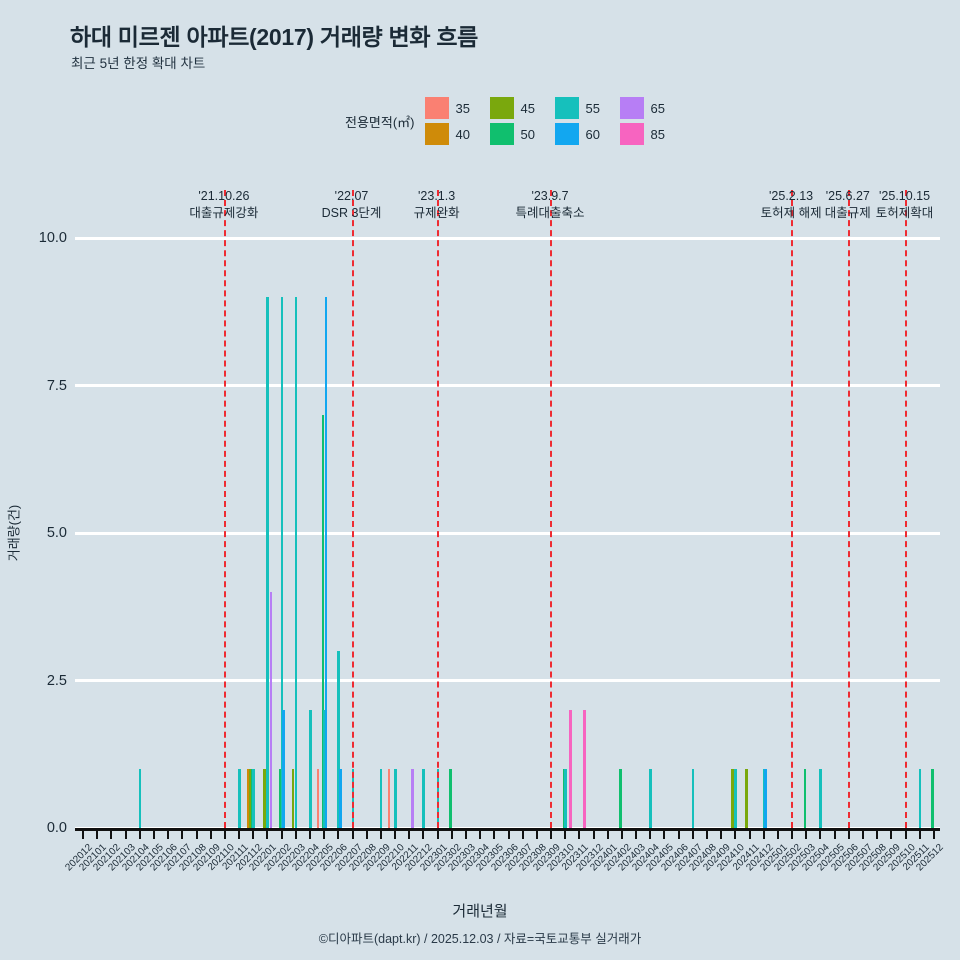 Image resolution: width=960 pixels, height=960 pixels. Describe the element at coordinates (138, 63) in the screenshot. I see `page-subtitle: 최근 5년 한정 확대 차트` at that location.